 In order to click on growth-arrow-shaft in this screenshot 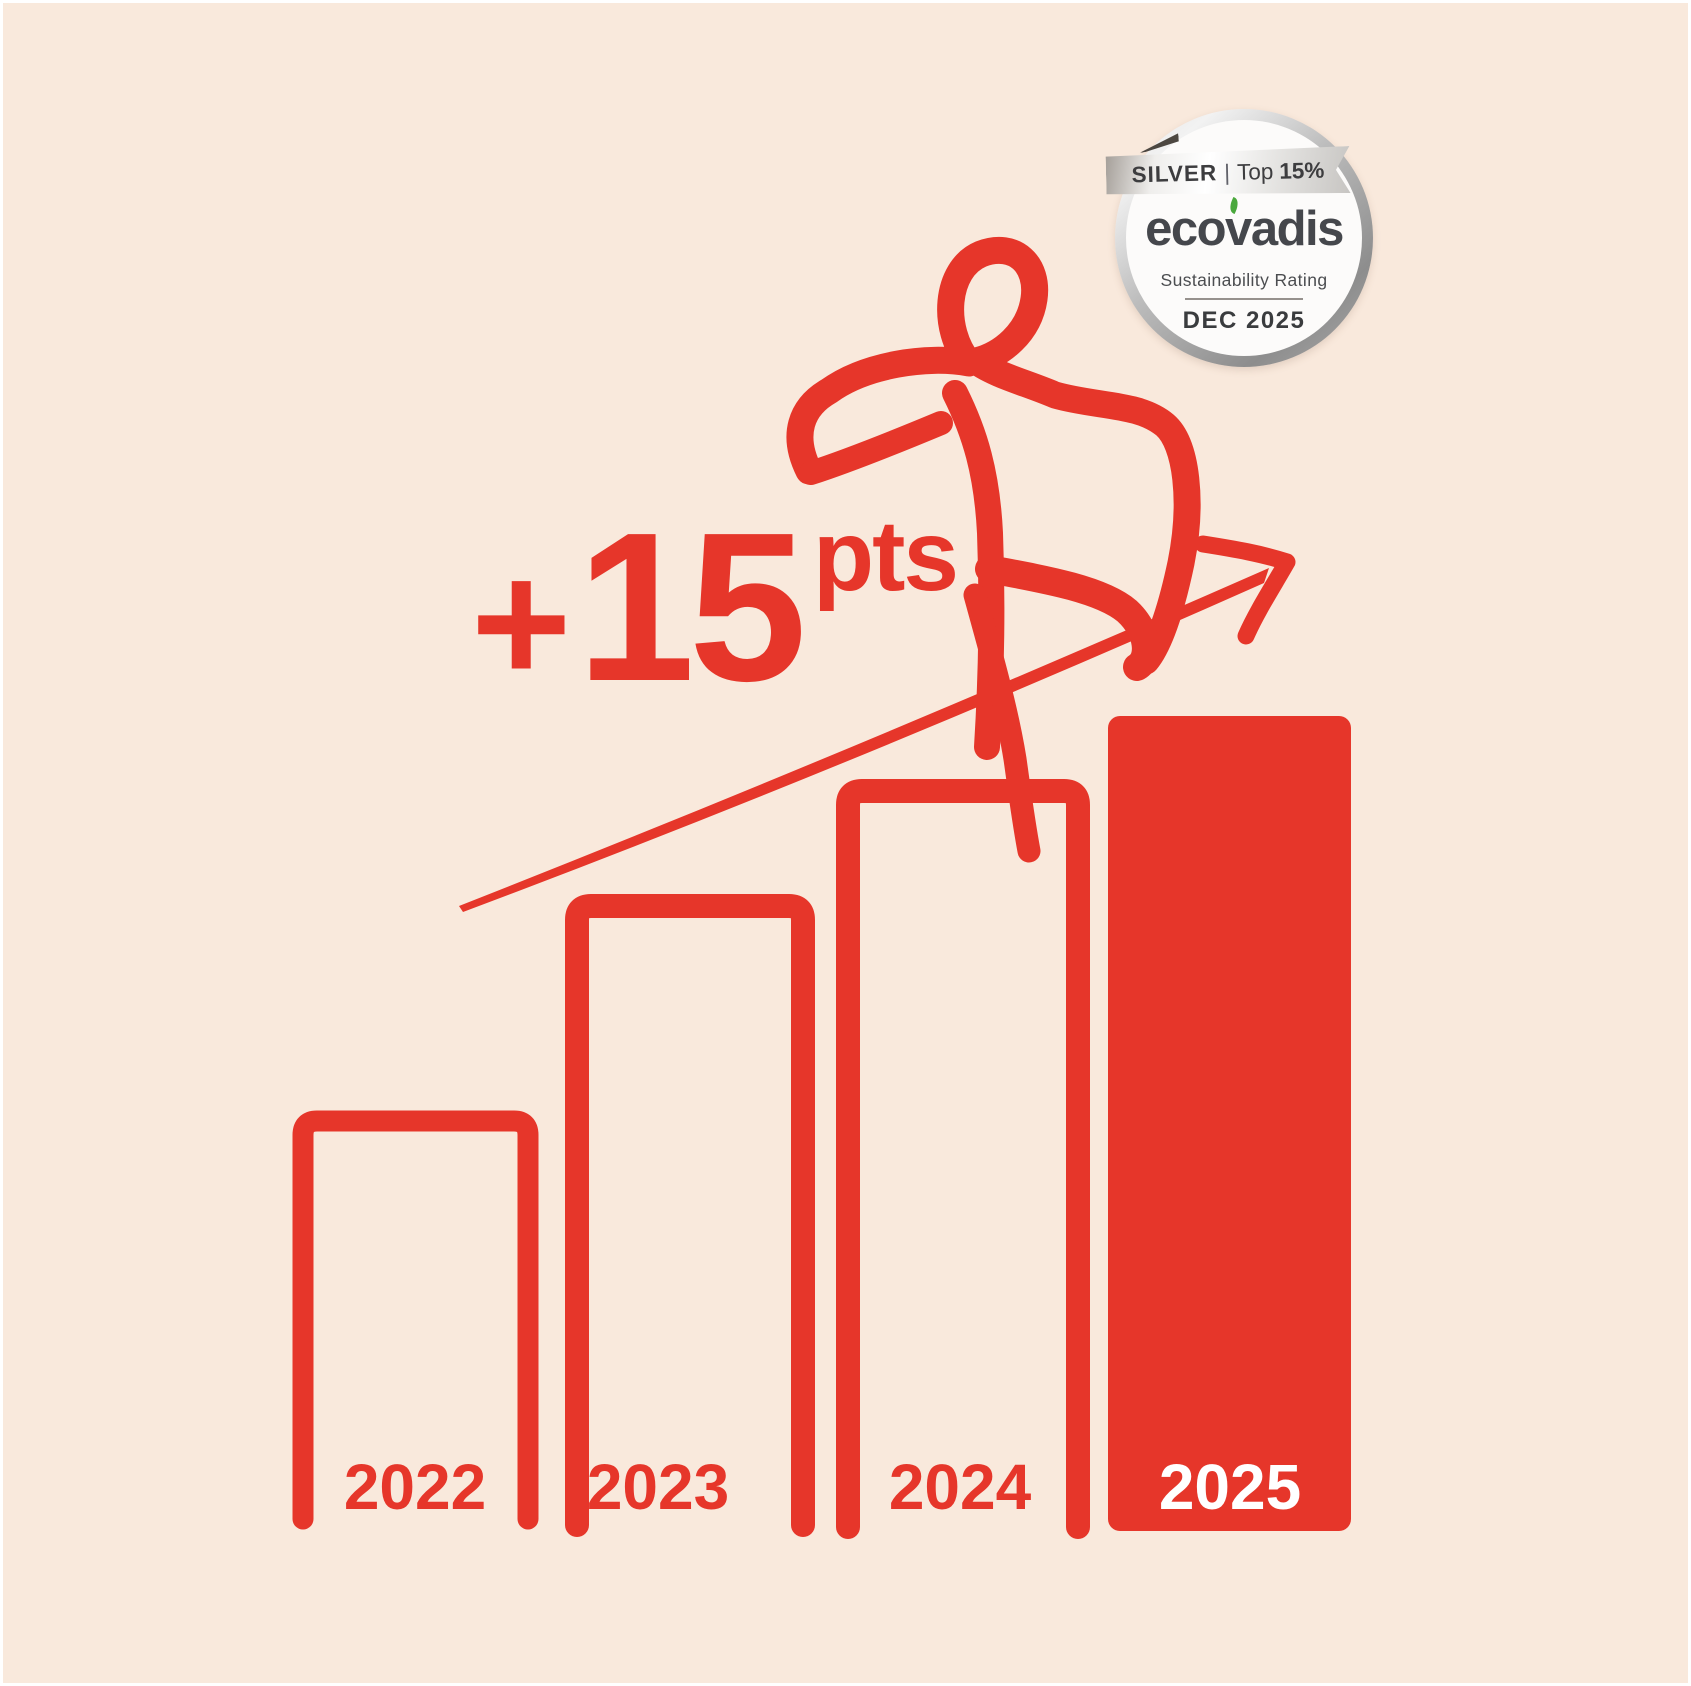, I will do `click(864, 740)`.